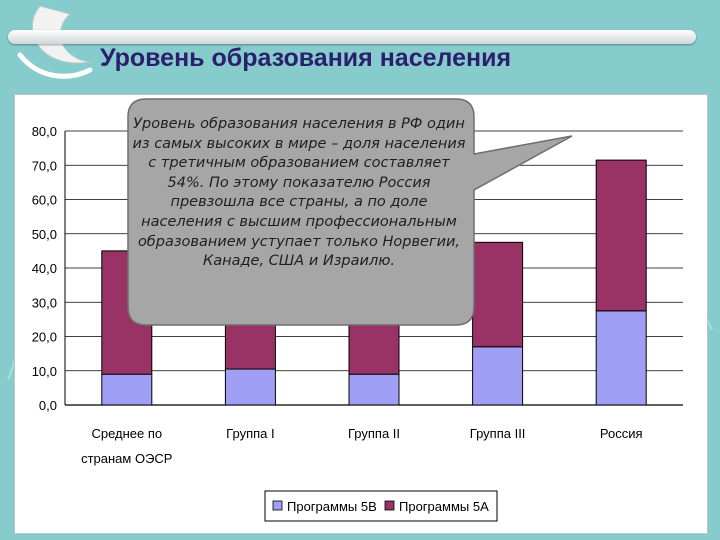 This screenshot has width=720, height=540. What do you see at coordinates (389, 505) in the screenshot?
I see `legend-swatch-5a` at bounding box center [389, 505].